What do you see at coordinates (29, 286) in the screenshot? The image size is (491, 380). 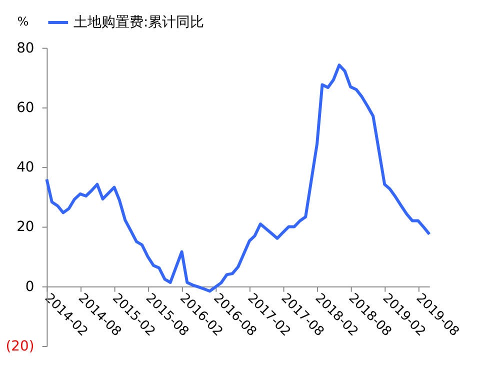 I see `y-tick-label: 0` at bounding box center [29, 286].